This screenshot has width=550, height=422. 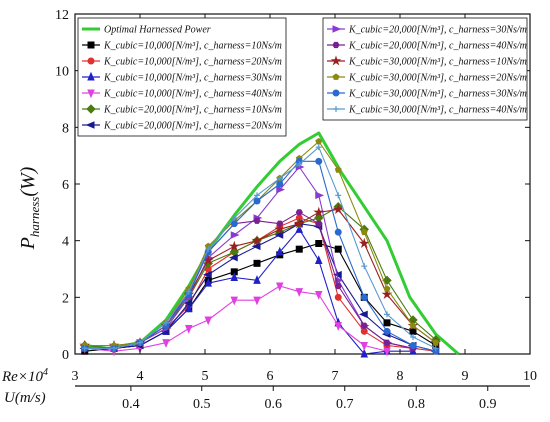 I want to click on y-tick-label: 4, so click(x=65, y=242).